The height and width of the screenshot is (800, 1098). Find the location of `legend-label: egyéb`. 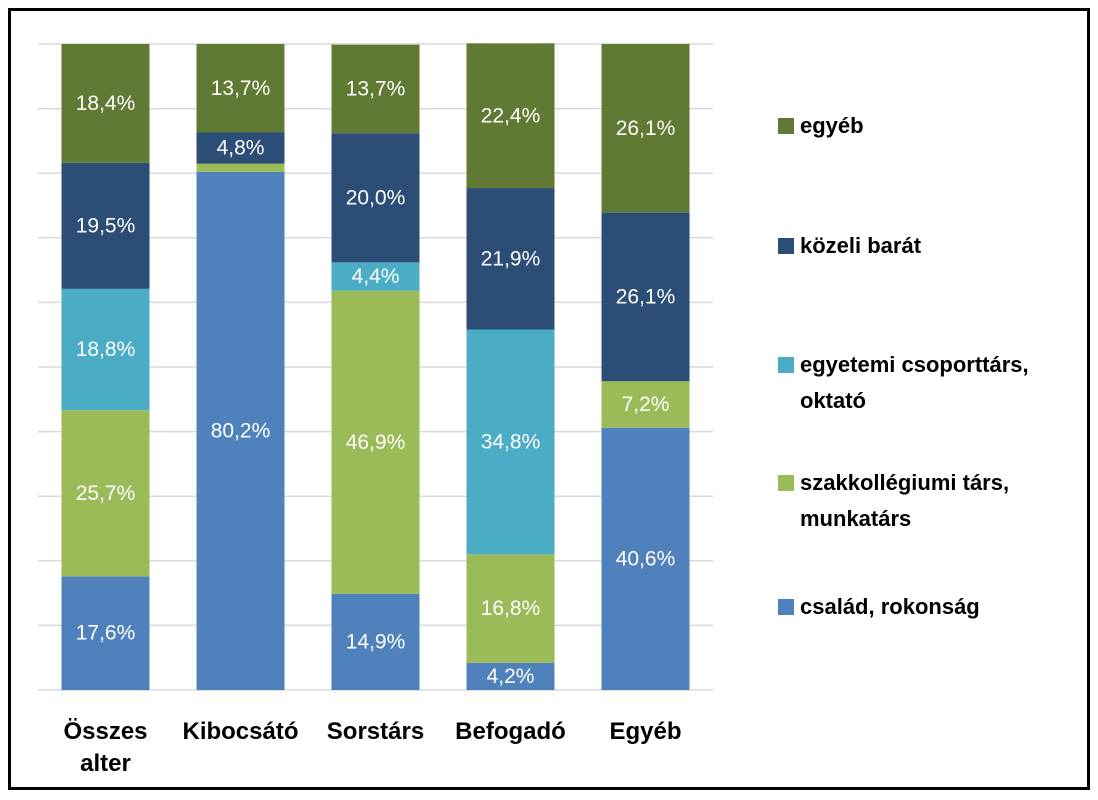

legend-label: egyéb is located at coordinates (832, 125).